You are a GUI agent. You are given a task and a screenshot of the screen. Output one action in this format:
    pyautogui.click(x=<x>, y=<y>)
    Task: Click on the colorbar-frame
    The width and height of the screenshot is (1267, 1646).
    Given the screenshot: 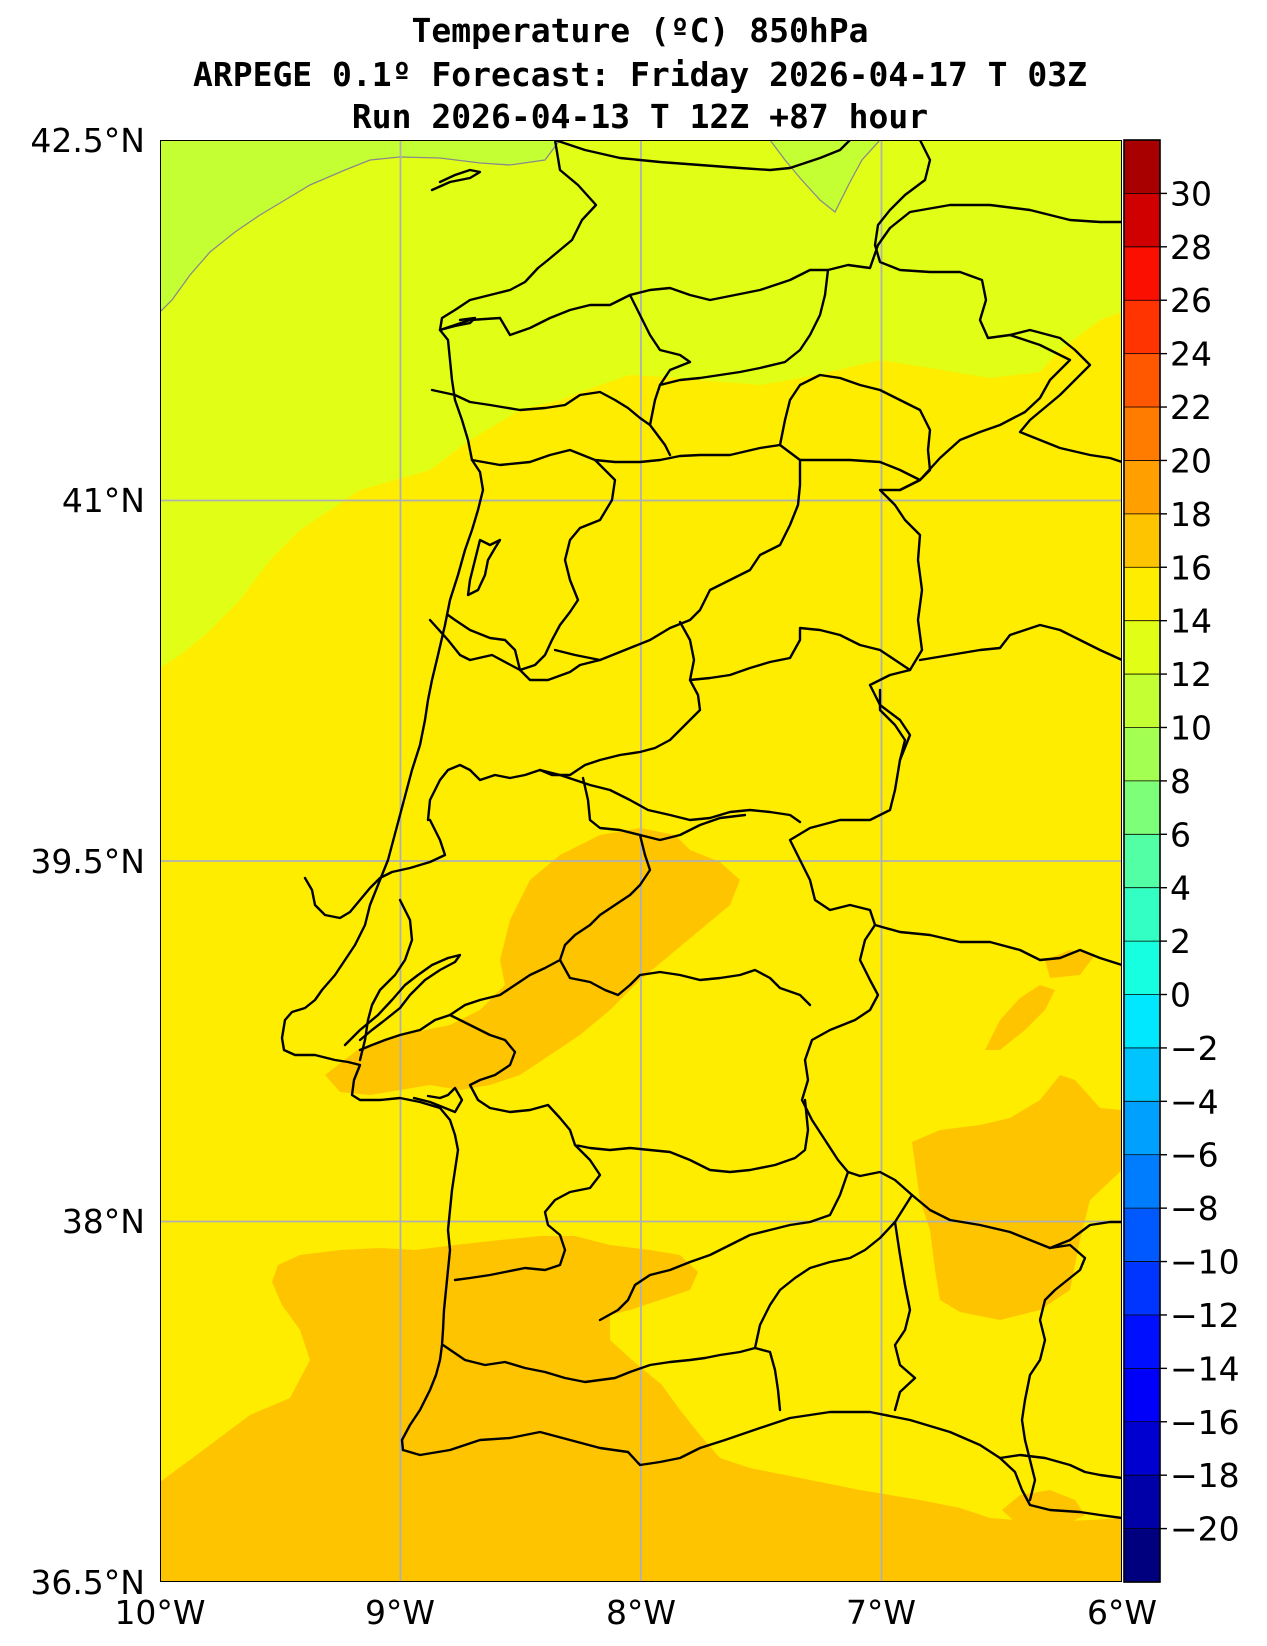 What is the action you would take?
    pyautogui.click(x=1142, y=861)
    